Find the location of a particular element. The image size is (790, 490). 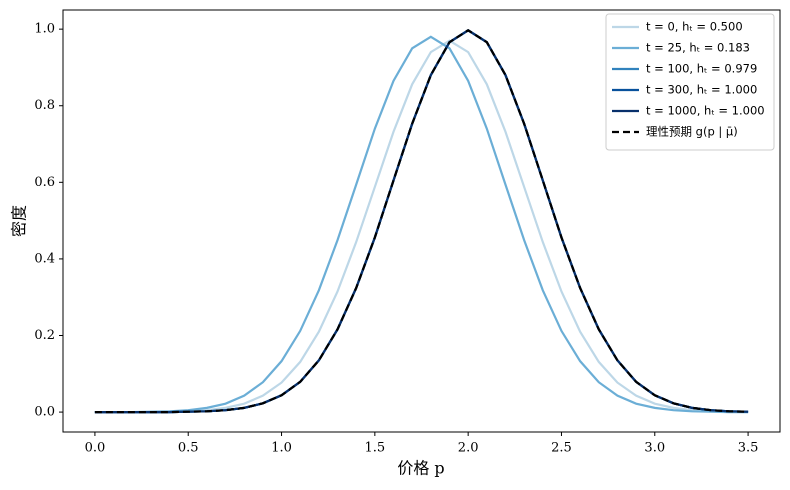

y-tick-label: 0.0 is located at coordinates (44, 412).